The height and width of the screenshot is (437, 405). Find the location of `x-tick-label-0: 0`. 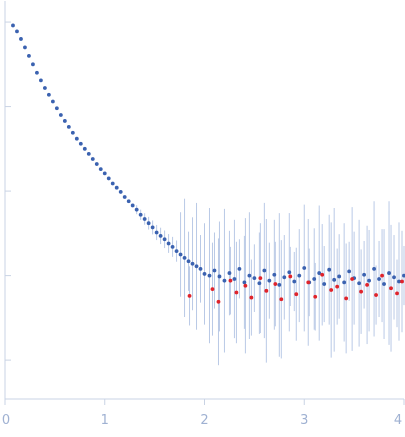

x-tick-label-0: 0 is located at coordinates (6, 420).